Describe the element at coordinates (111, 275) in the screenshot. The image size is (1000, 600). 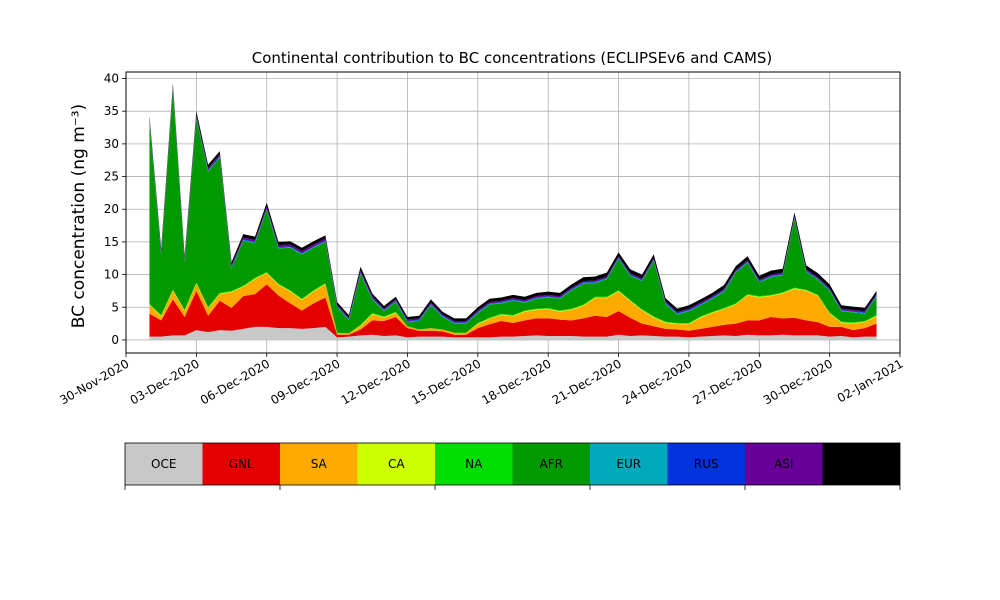
I see `y-tick-label: 10` at that location.